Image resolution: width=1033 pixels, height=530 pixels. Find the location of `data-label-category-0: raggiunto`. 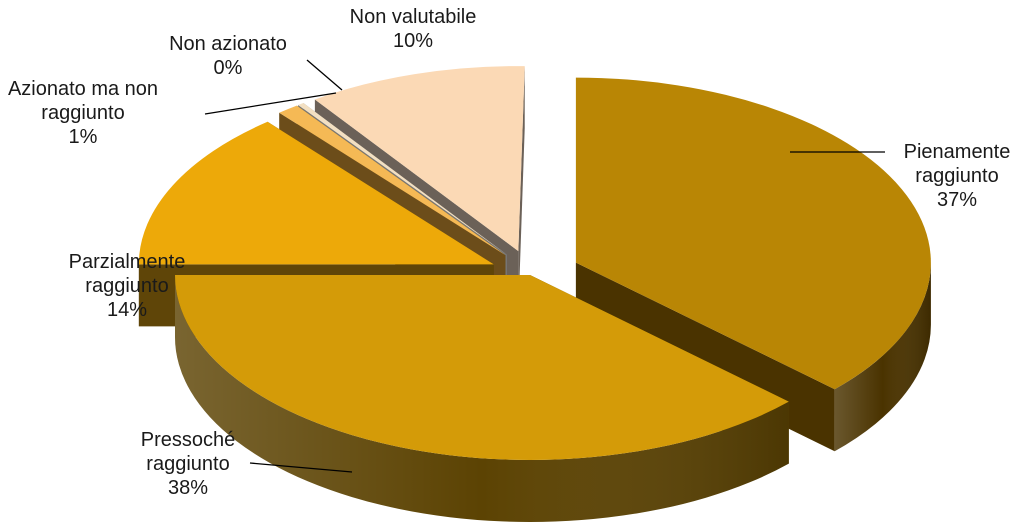

data-label-category-0: raggiunto is located at coordinates (956, 176).